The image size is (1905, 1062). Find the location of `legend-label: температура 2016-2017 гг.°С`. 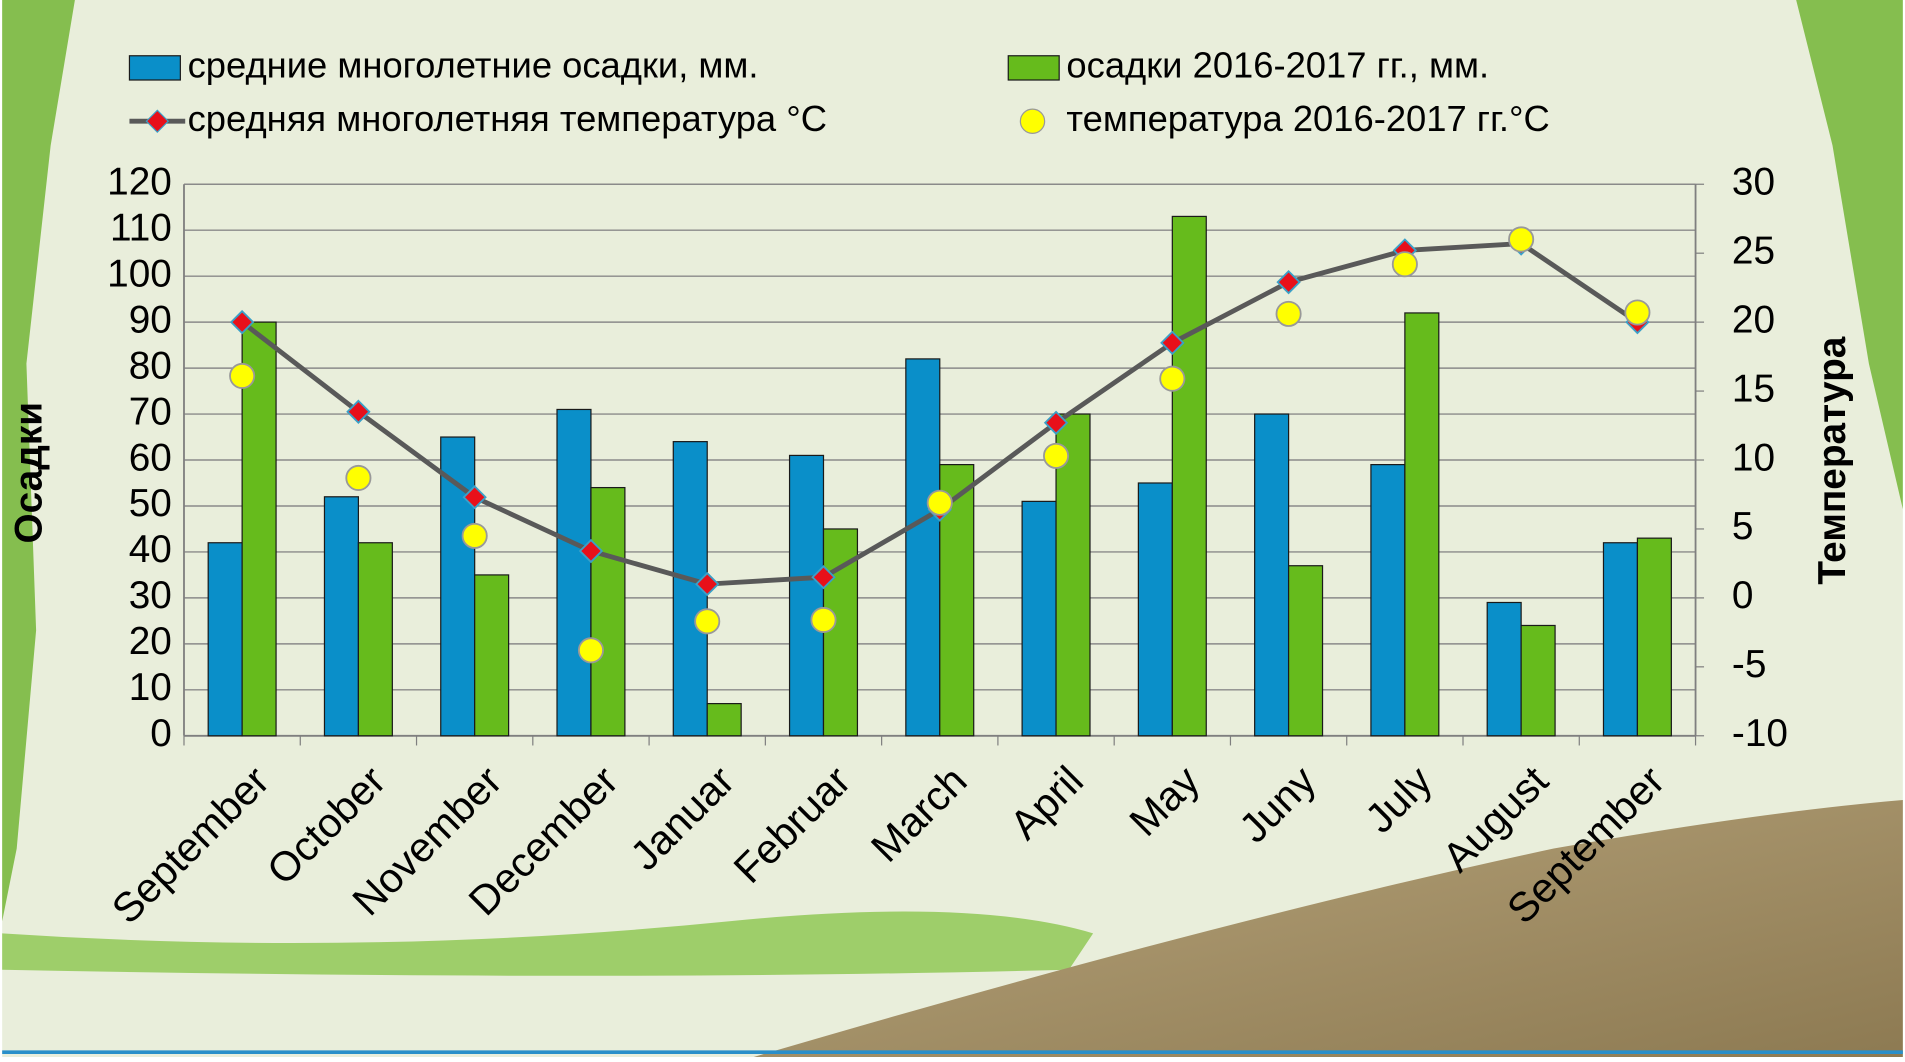

legend-label: температура 2016-2017 гг.°С is located at coordinates (1307, 118).